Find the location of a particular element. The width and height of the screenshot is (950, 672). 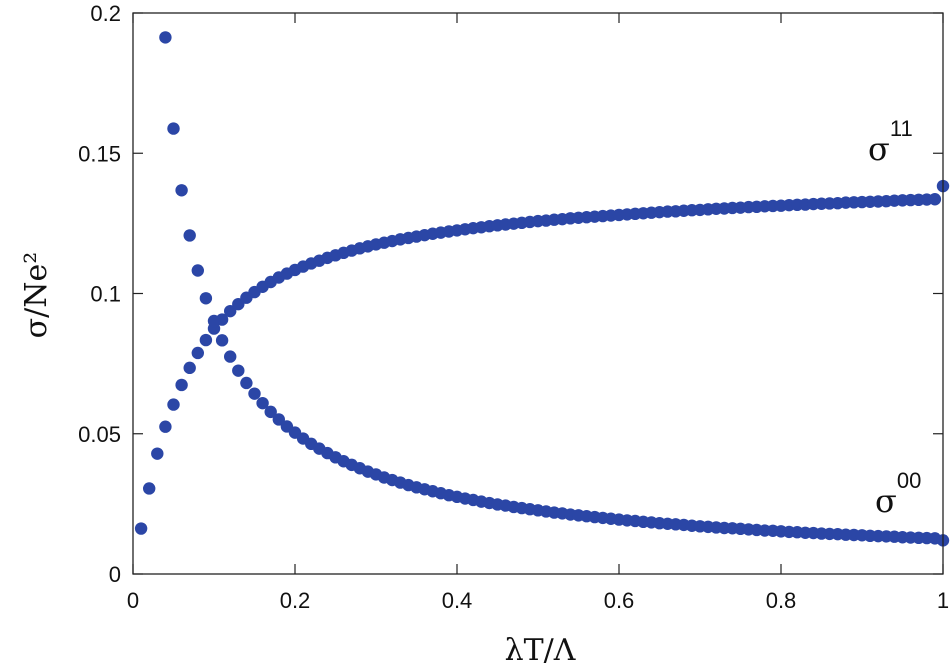

x-tick-label: 0.8 is located at coordinates (781, 600).